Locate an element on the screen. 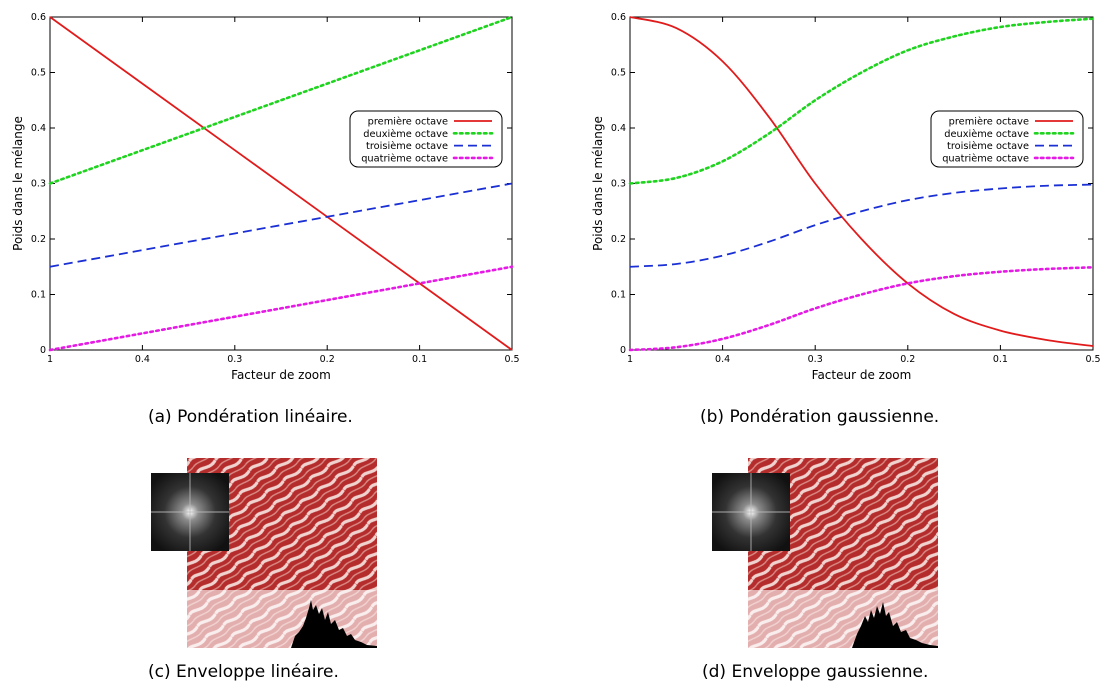  texture-figure-linear is located at coordinates (264, 553).